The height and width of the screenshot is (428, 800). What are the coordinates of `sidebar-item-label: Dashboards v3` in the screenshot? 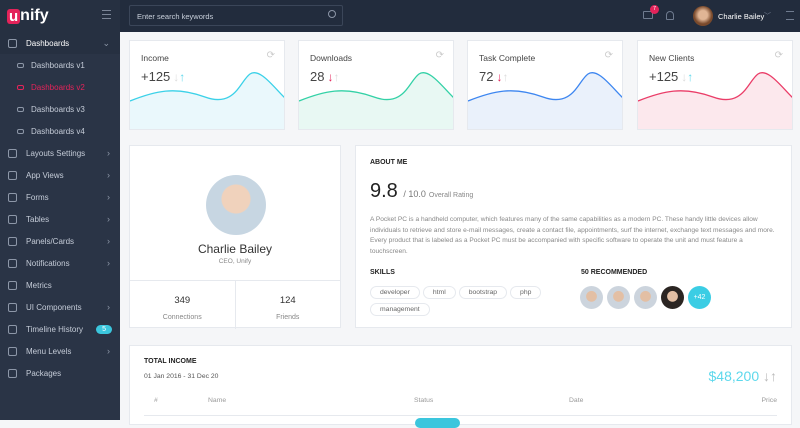 It's located at (58, 109).